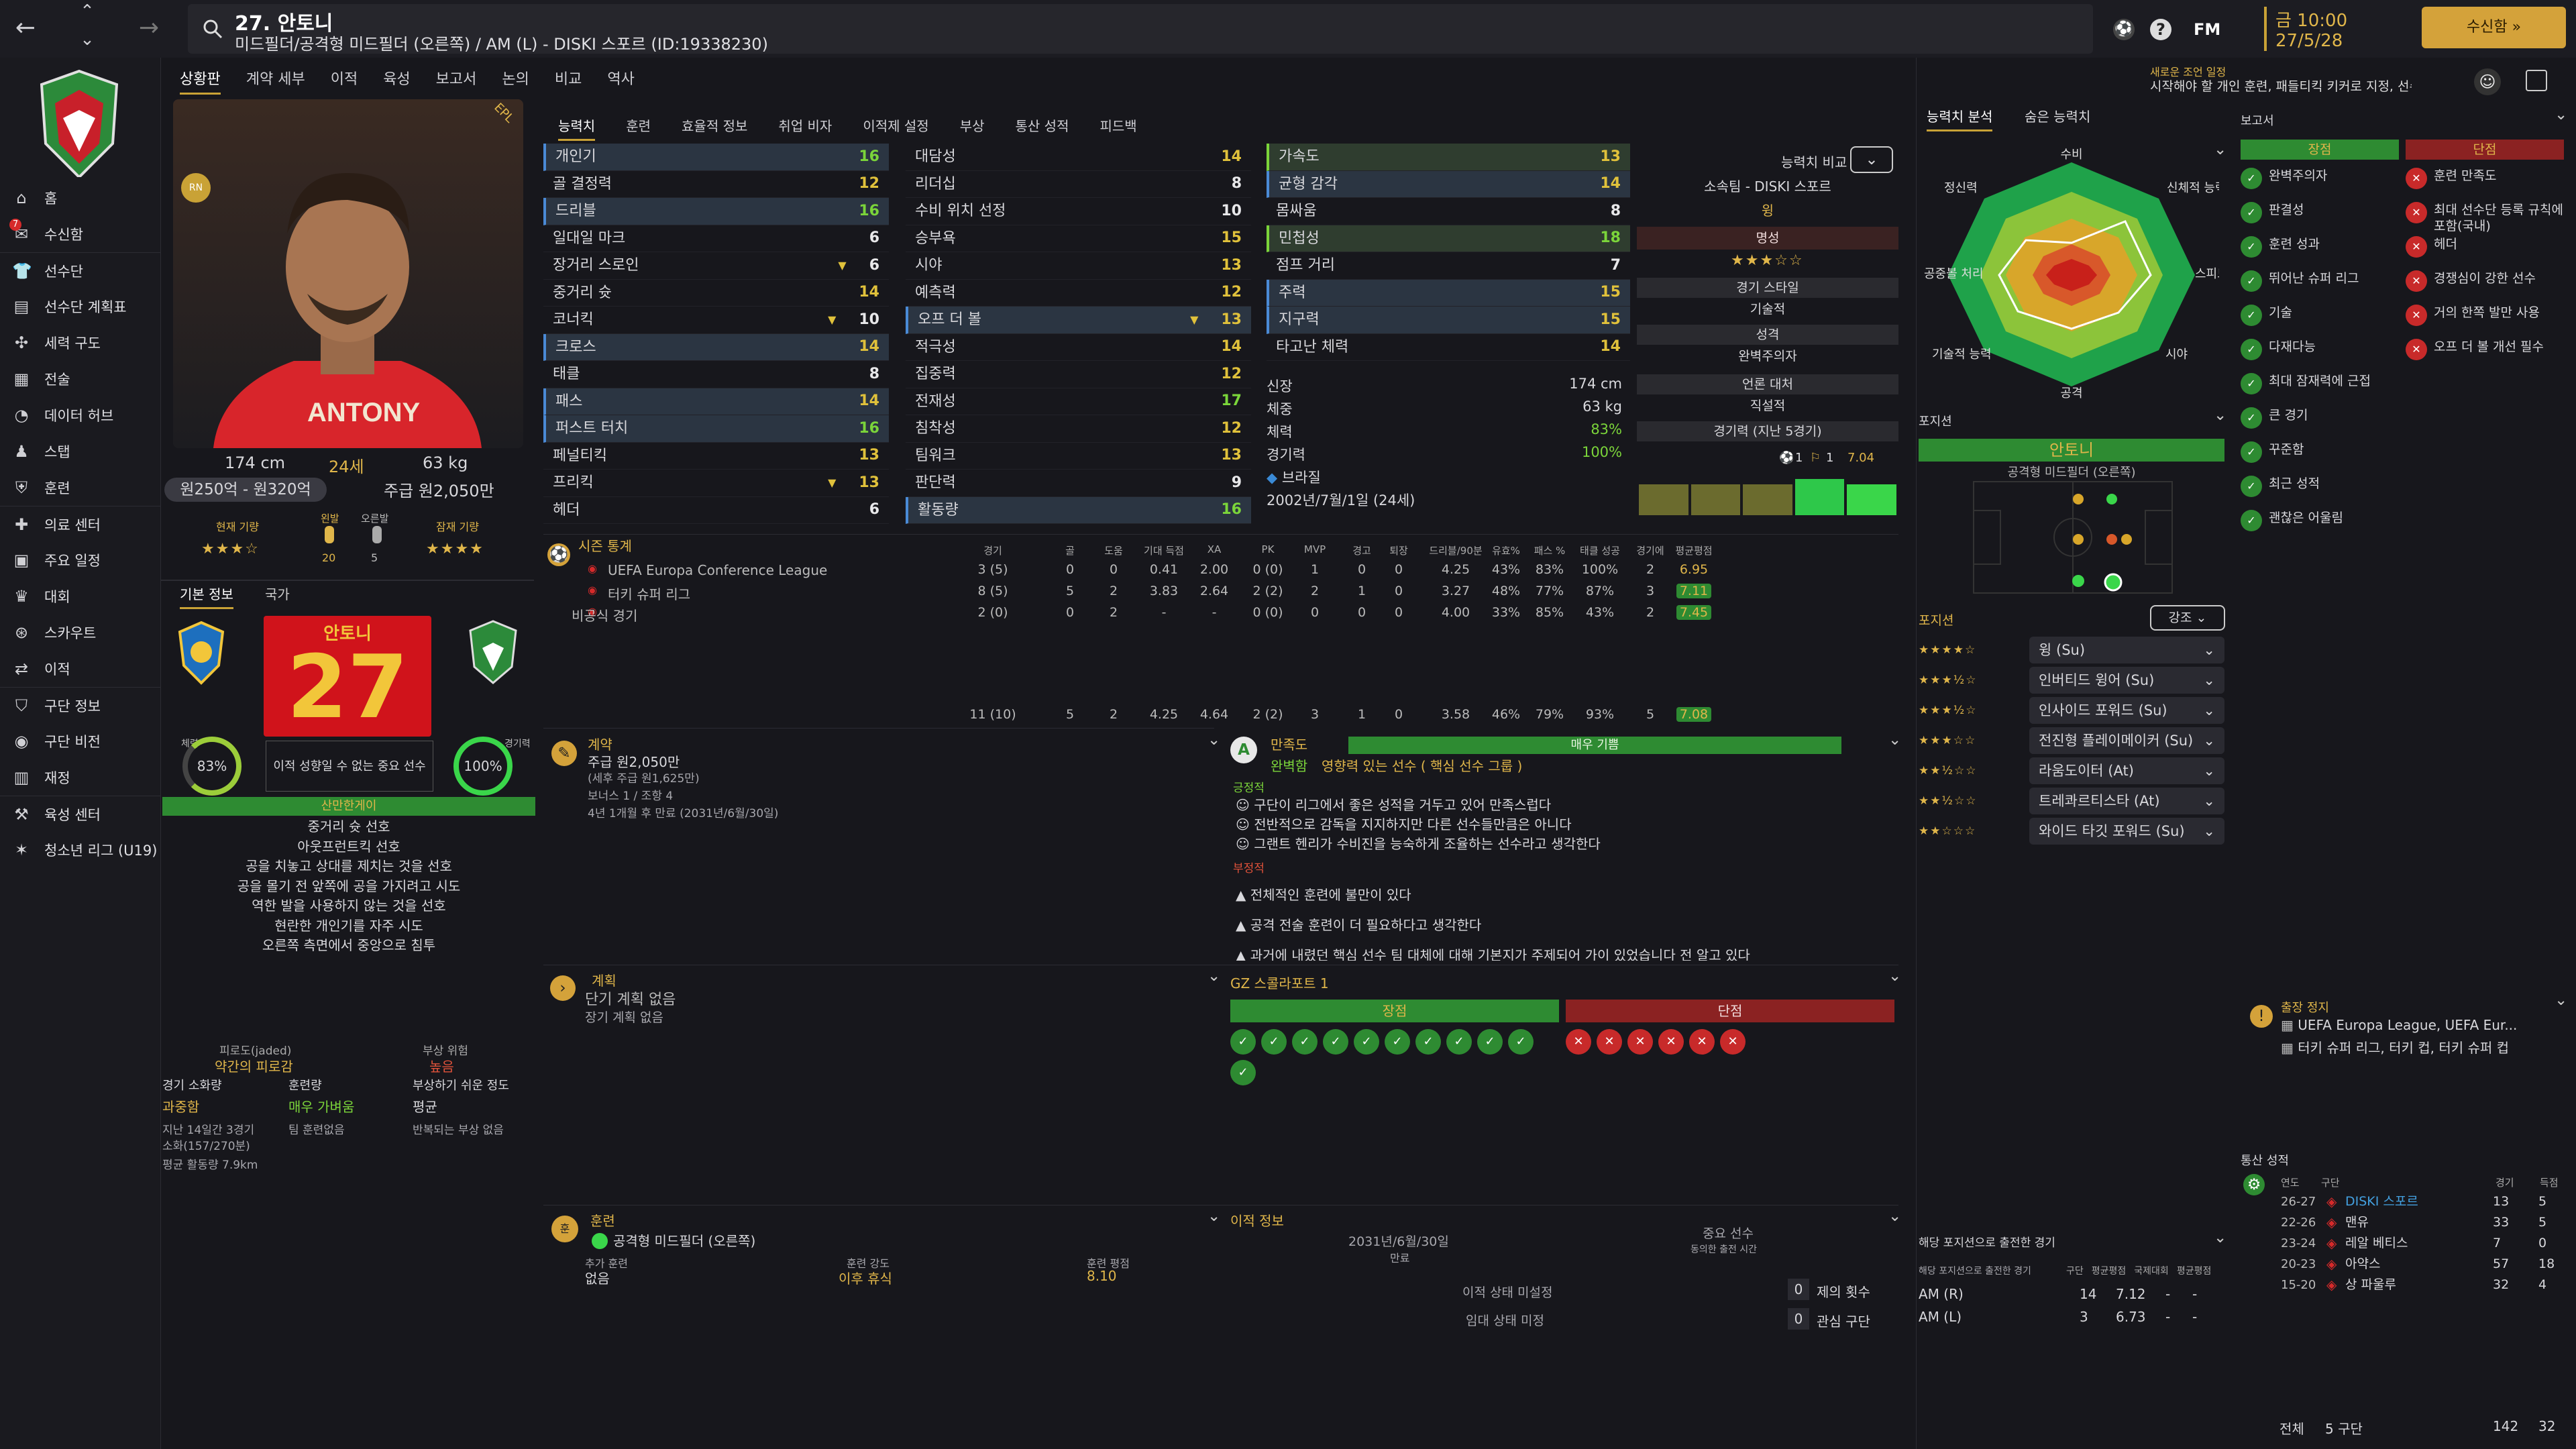 The image size is (2576, 1449). I want to click on up-arrow-icon: ⌃, so click(87, 11).